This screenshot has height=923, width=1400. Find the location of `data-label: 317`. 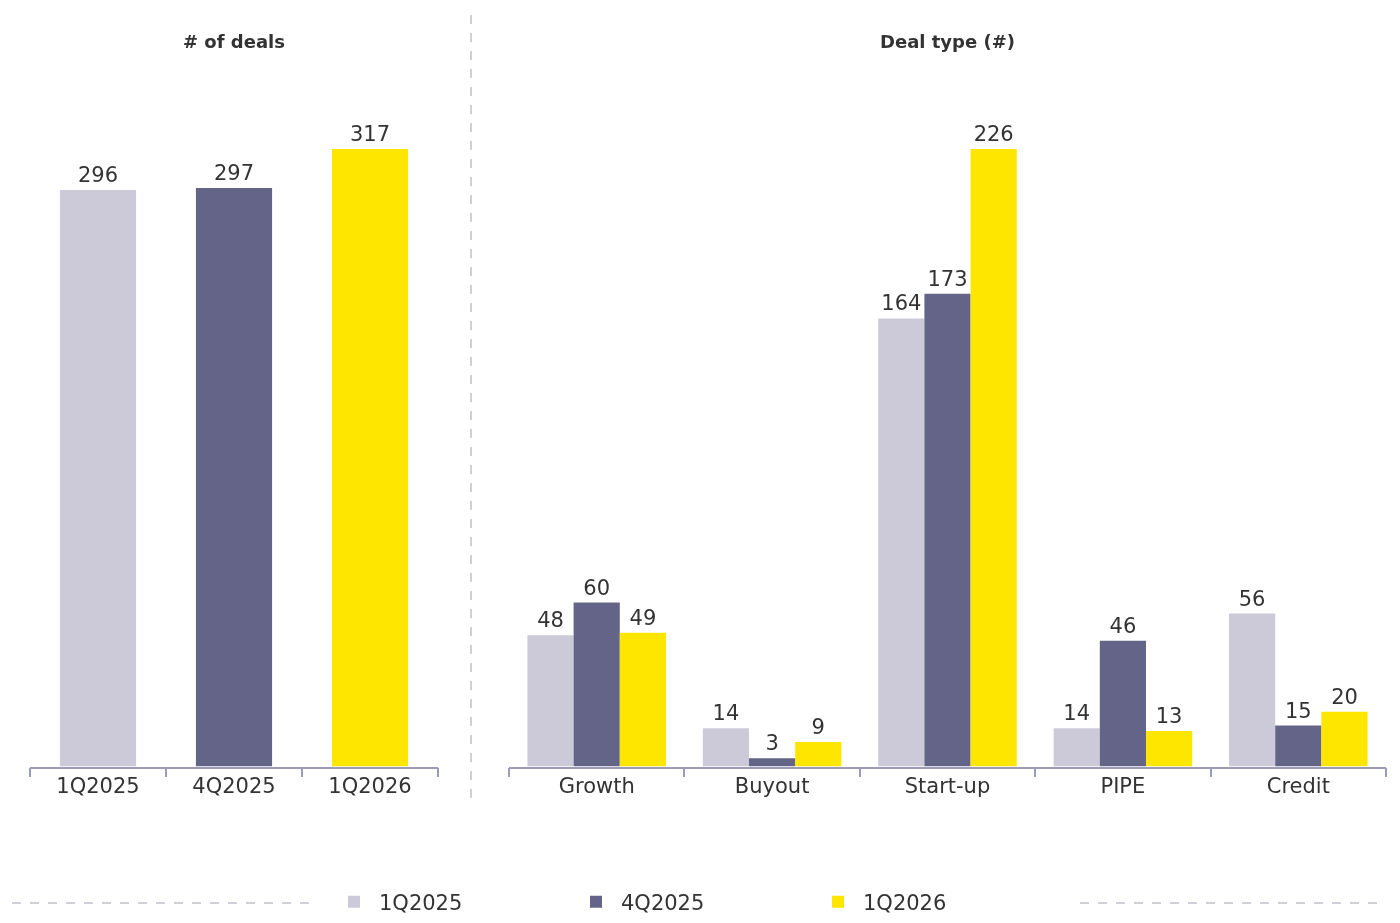

data-label: 317 is located at coordinates (370, 134).